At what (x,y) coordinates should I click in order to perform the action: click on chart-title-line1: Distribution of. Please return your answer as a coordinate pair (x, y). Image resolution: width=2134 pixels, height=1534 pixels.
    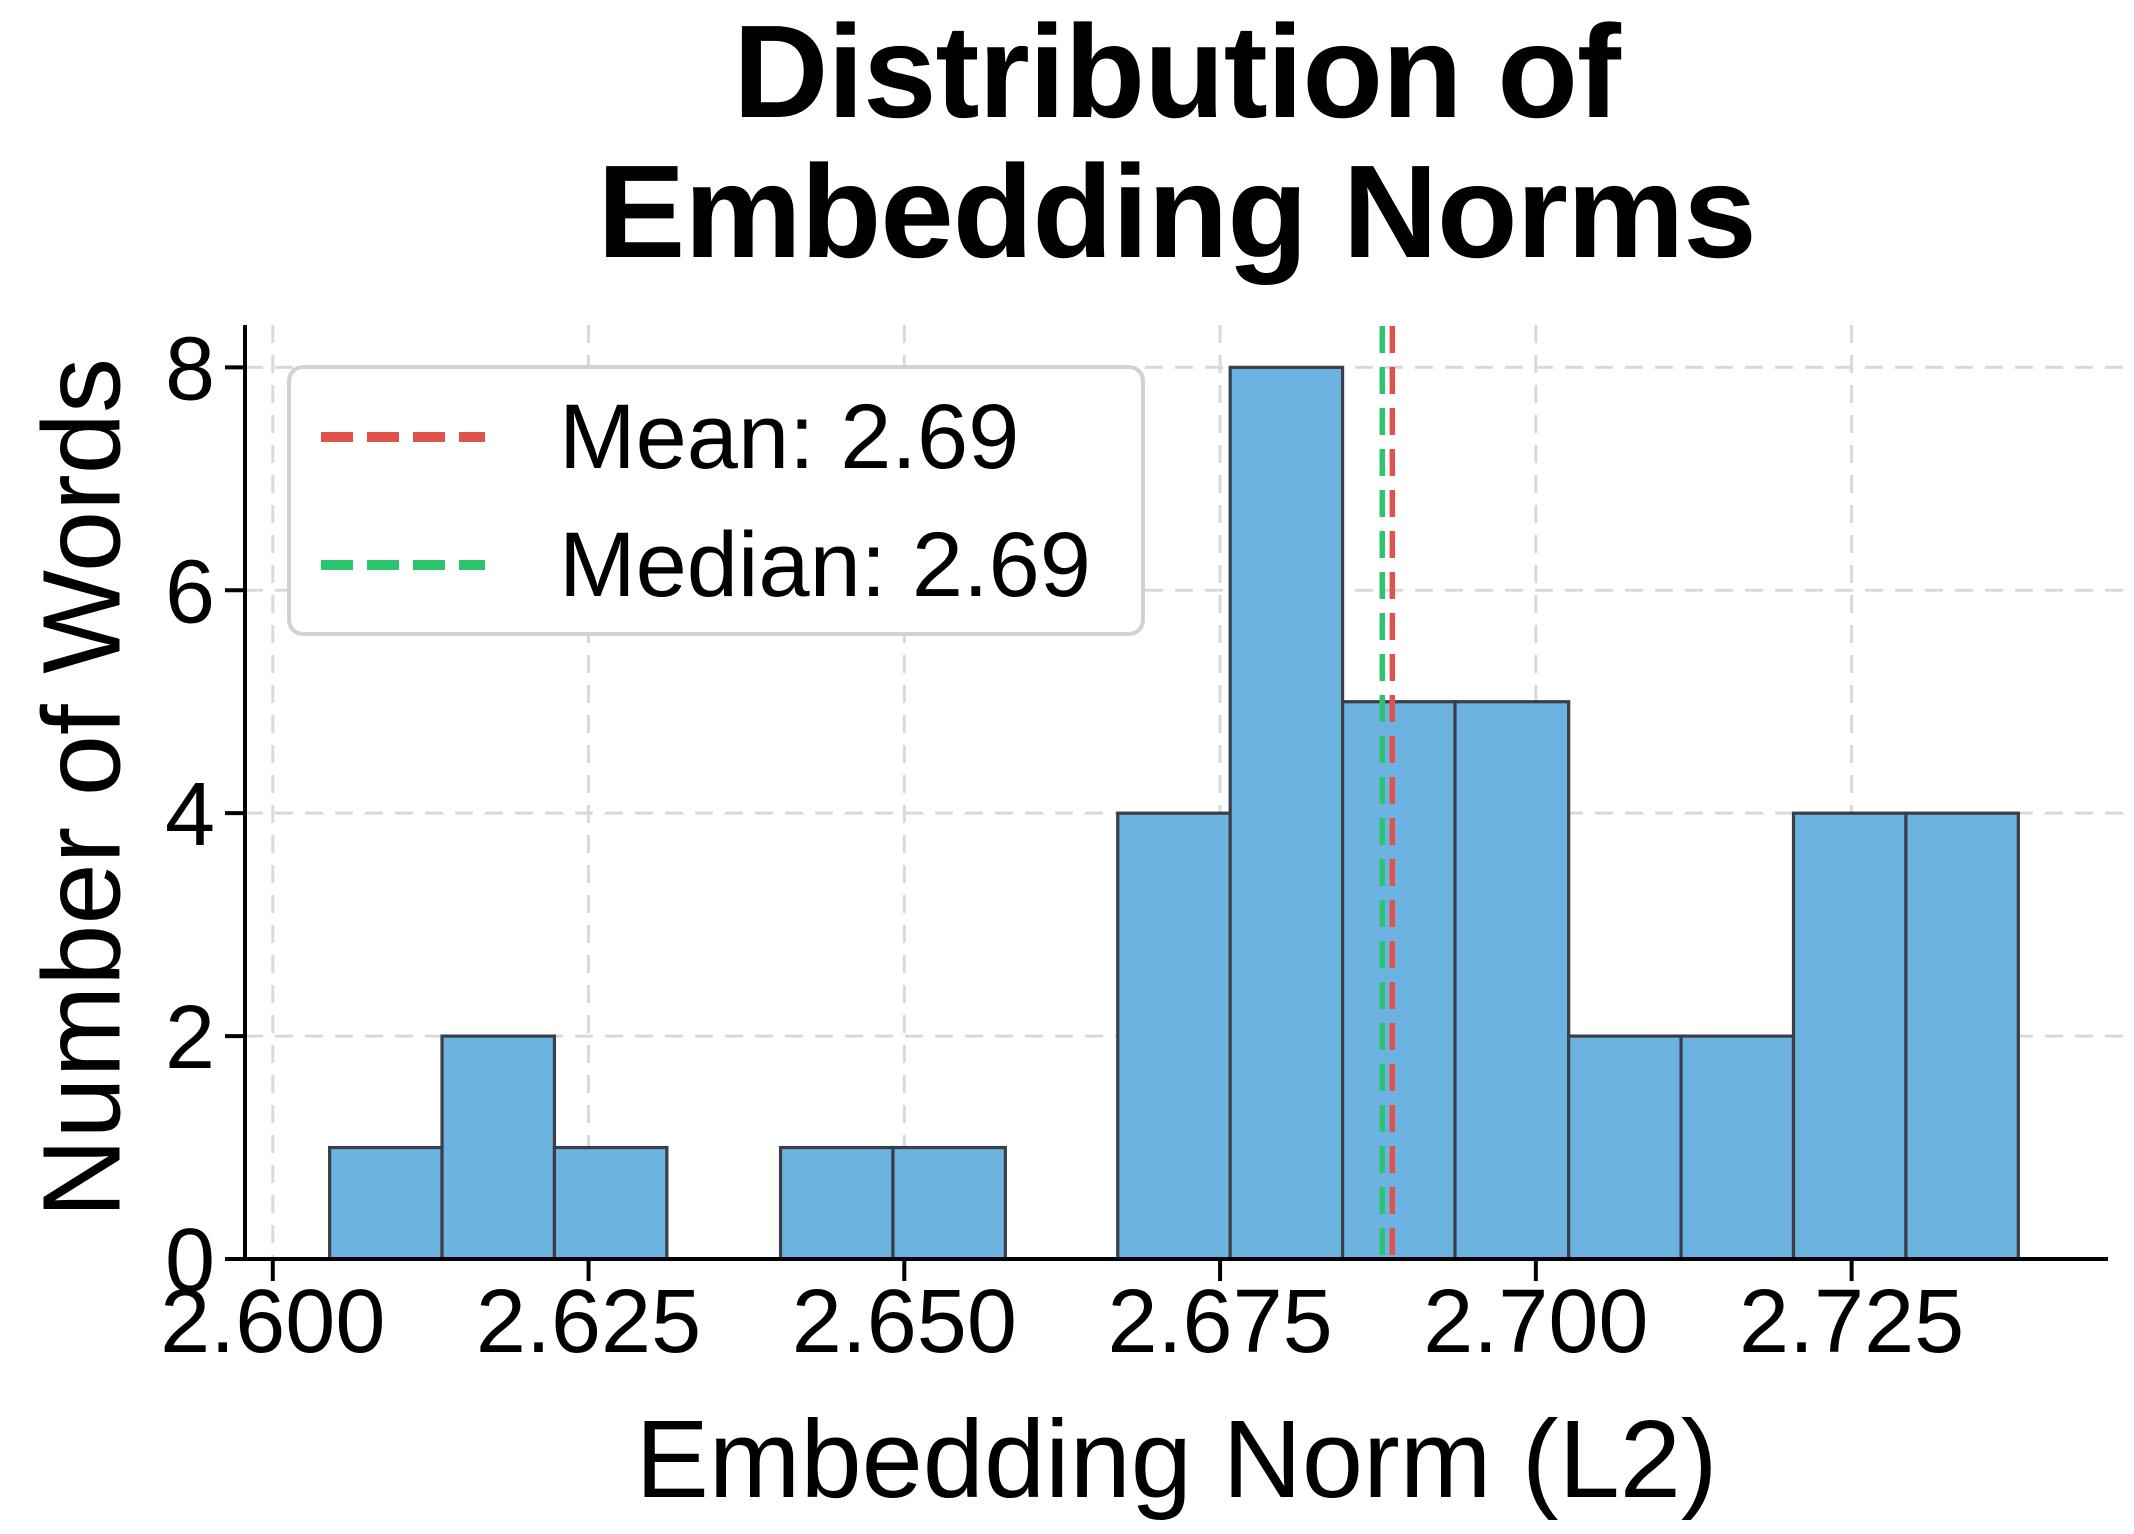
    Looking at the image, I should click on (1177, 72).